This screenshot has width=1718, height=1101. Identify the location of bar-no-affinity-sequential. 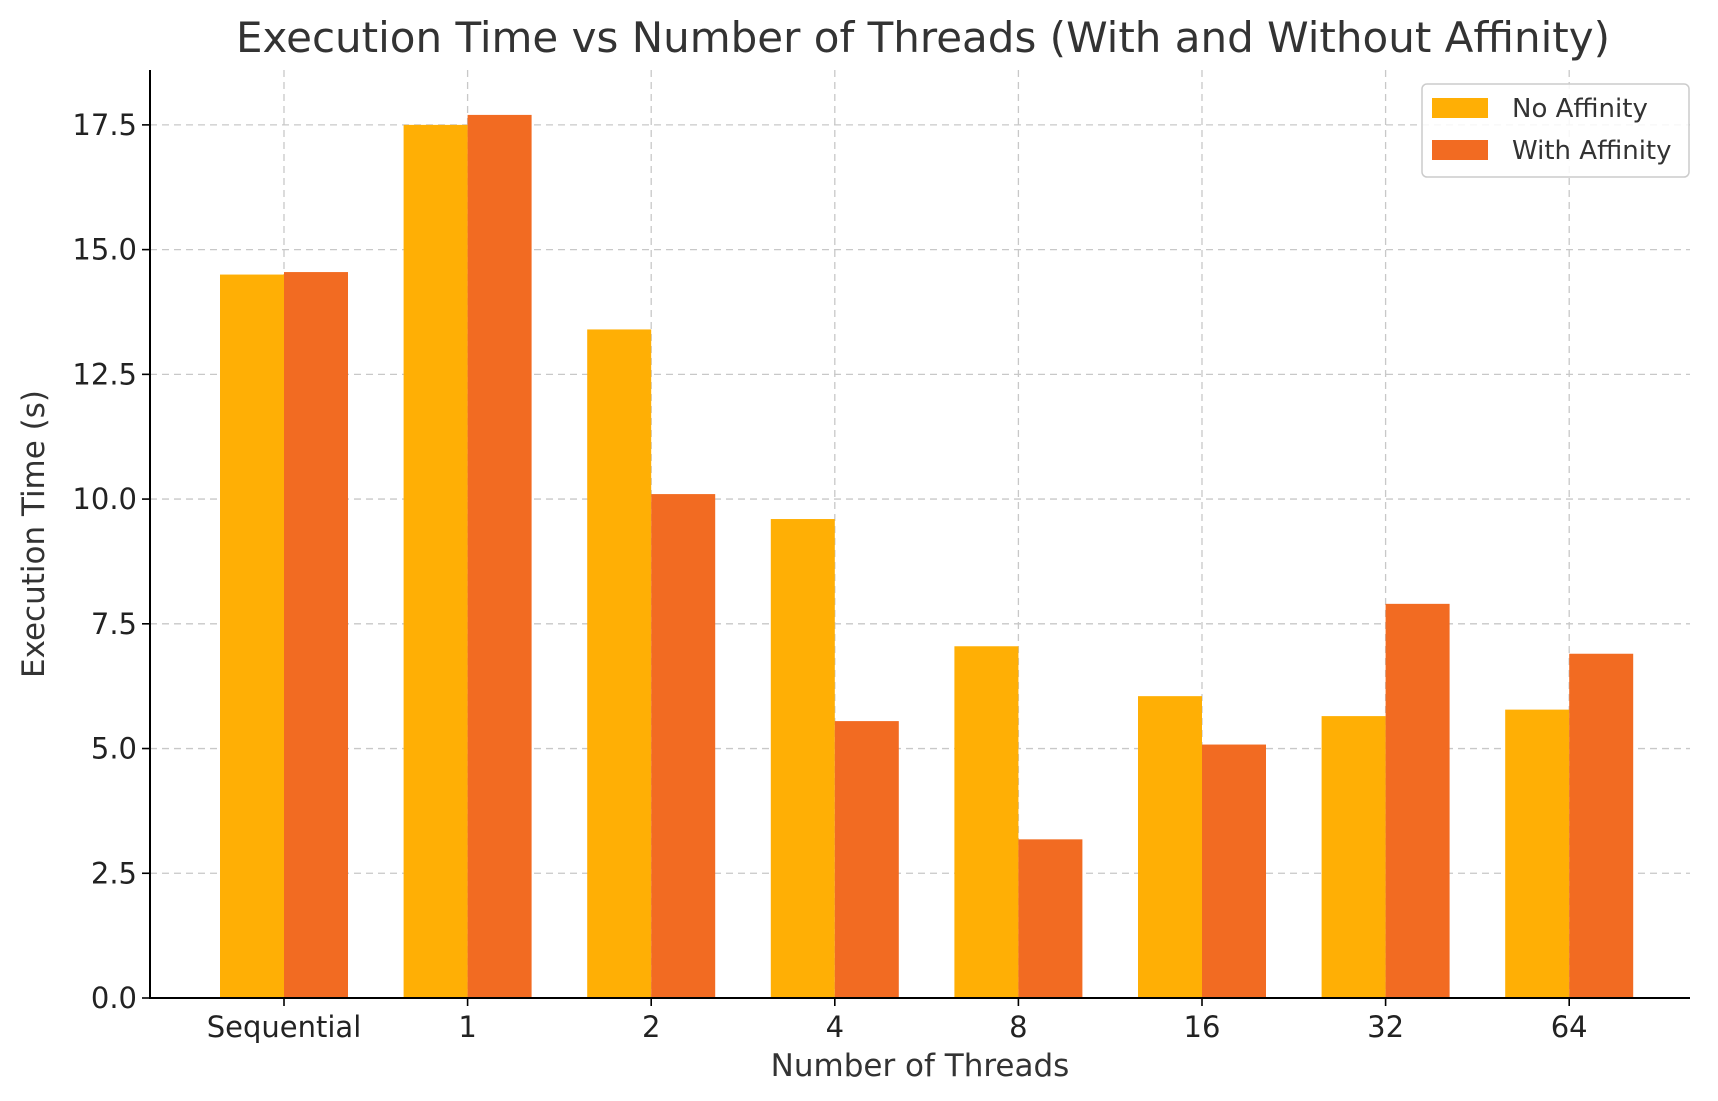
(252, 636).